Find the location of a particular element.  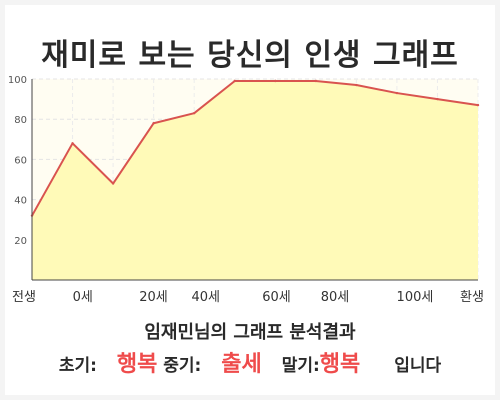

result-summary: 초기: 행복 중기: 출세 말기:행복 입니다 is located at coordinates (250, 362).